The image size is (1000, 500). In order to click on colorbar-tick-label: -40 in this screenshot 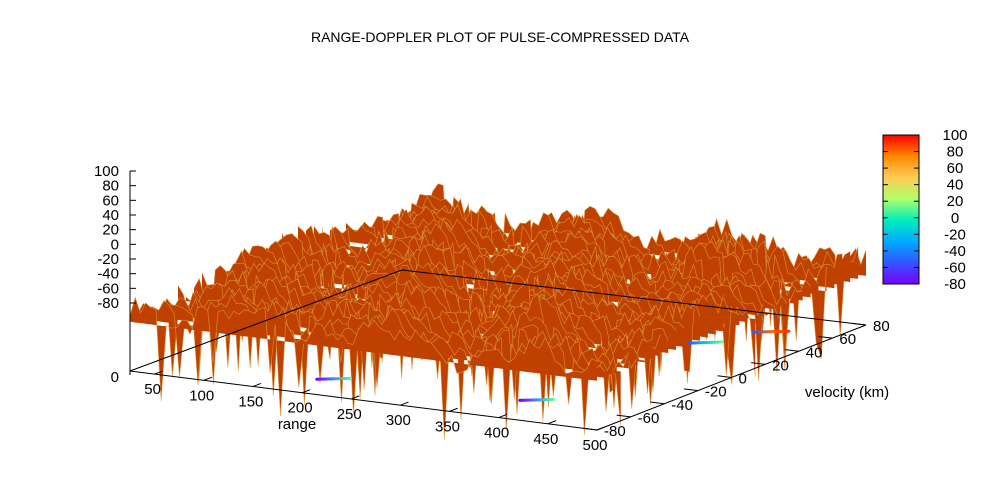, I will do `click(955, 251)`.